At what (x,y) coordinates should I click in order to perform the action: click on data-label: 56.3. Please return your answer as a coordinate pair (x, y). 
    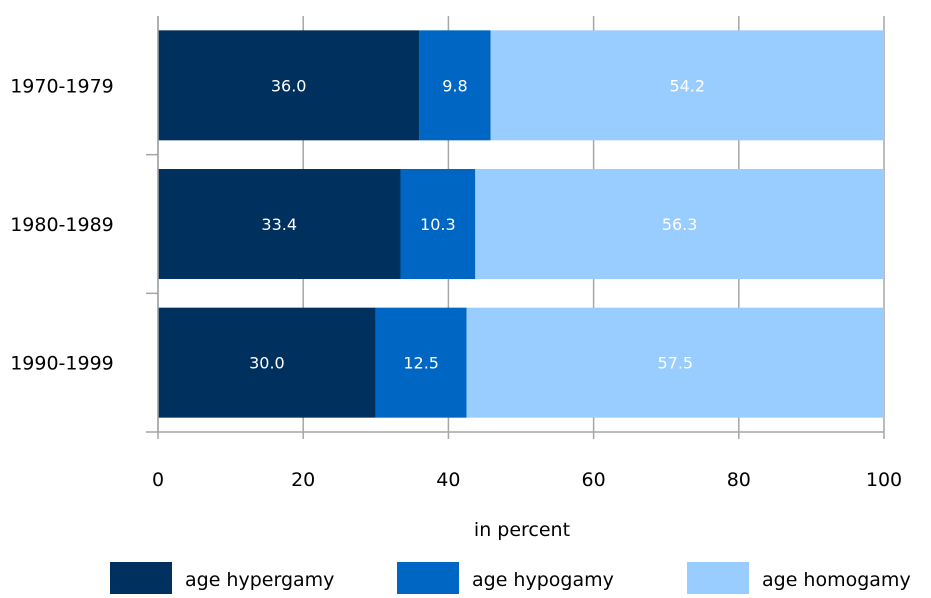
    Looking at the image, I should click on (680, 224).